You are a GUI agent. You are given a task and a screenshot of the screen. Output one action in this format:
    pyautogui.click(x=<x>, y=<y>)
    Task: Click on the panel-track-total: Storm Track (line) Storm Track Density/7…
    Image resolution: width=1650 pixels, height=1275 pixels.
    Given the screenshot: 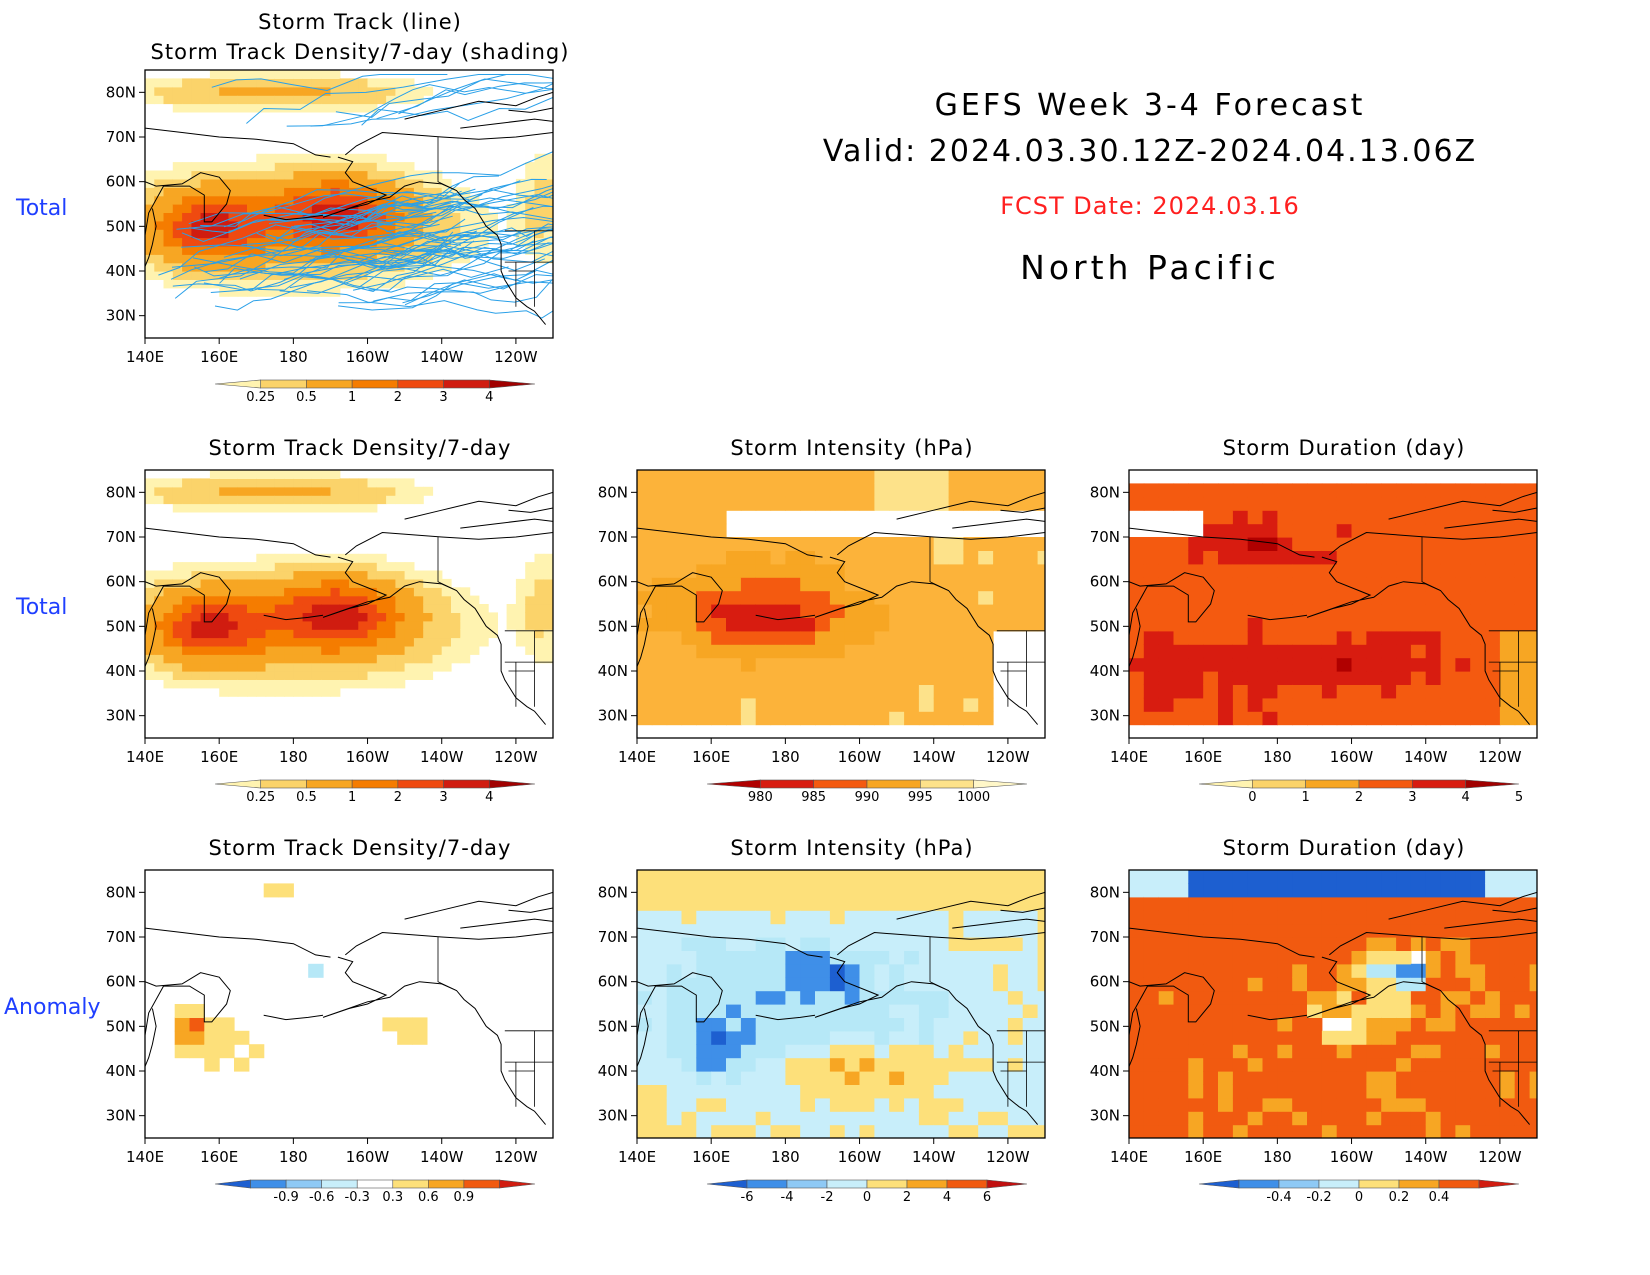 What is the action you would take?
    pyautogui.click(x=360, y=213)
    